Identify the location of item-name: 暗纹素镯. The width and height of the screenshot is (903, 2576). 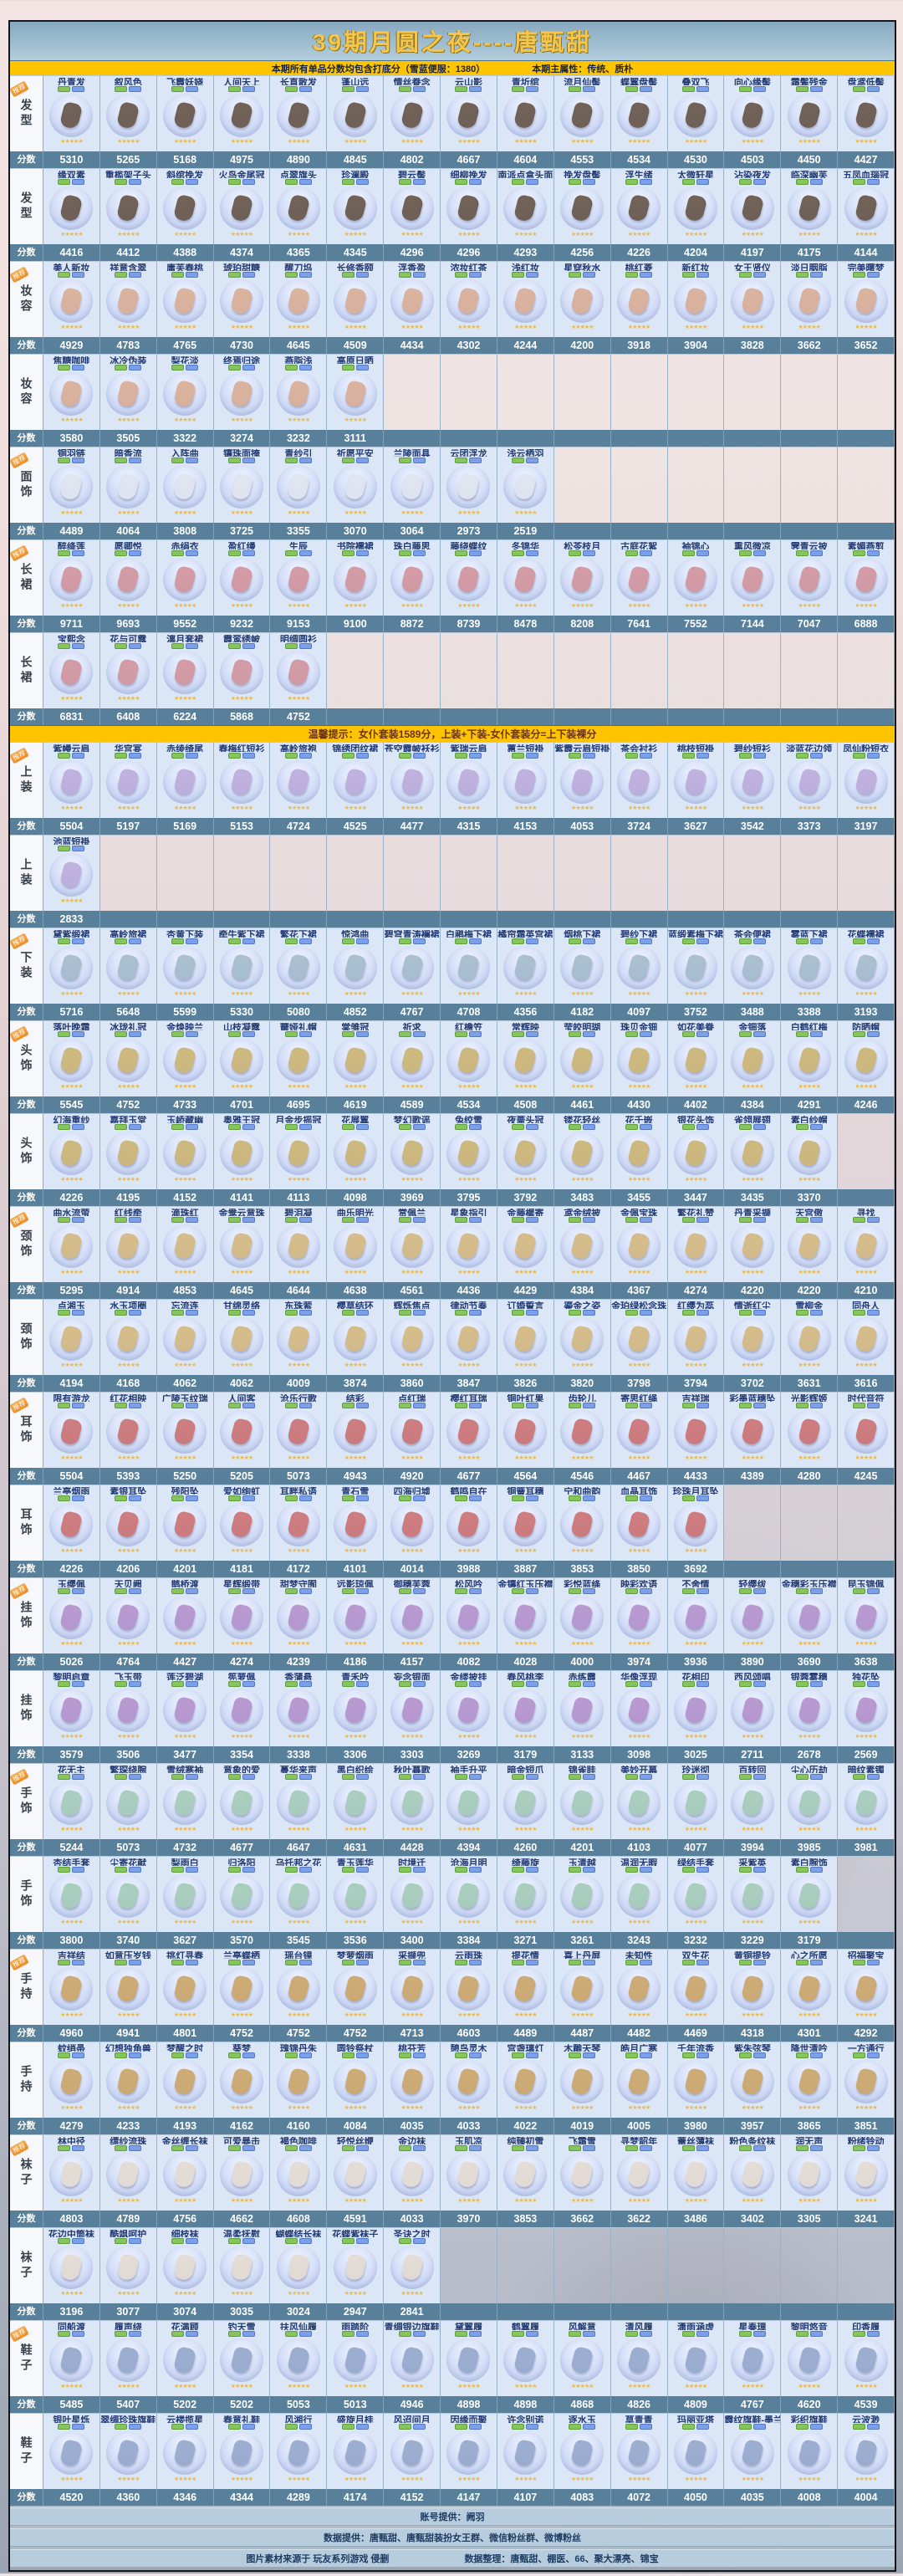
(866, 1770).